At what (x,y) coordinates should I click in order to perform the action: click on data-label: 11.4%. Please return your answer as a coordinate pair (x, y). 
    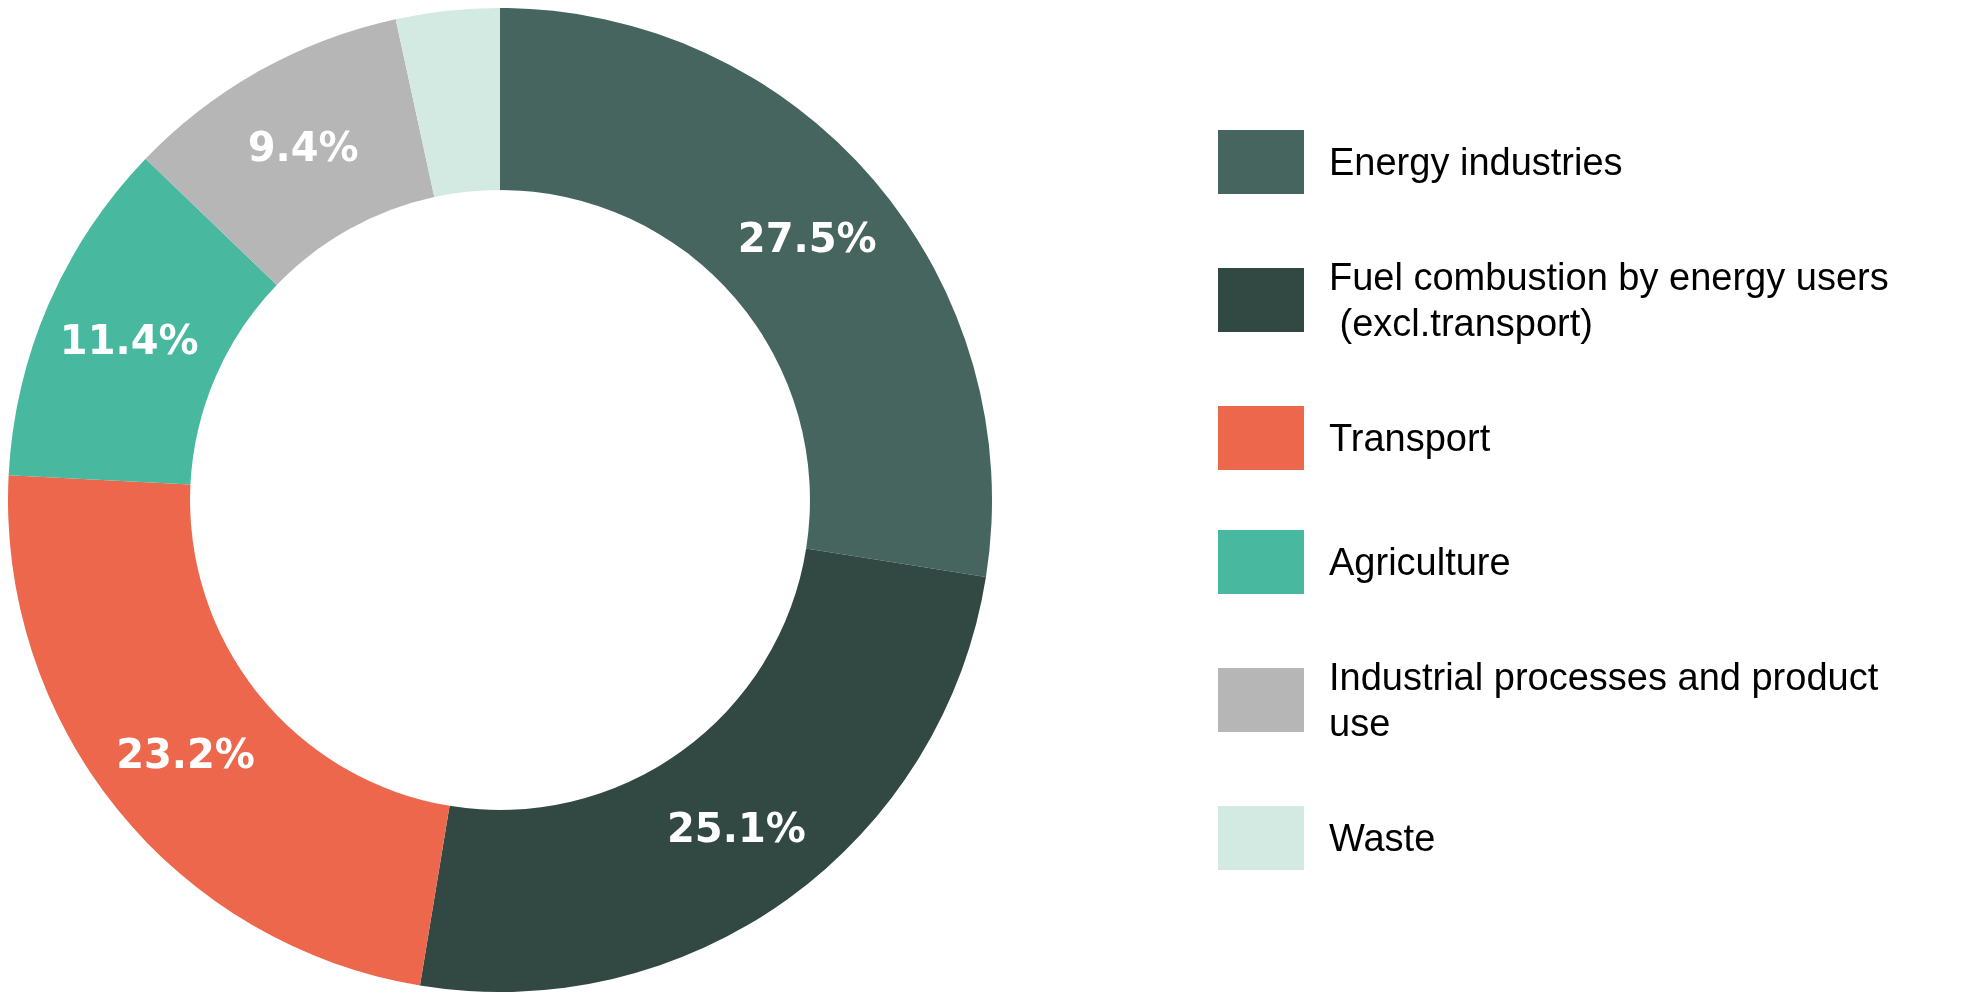
    Looking at the image, I should click on (129, 339).